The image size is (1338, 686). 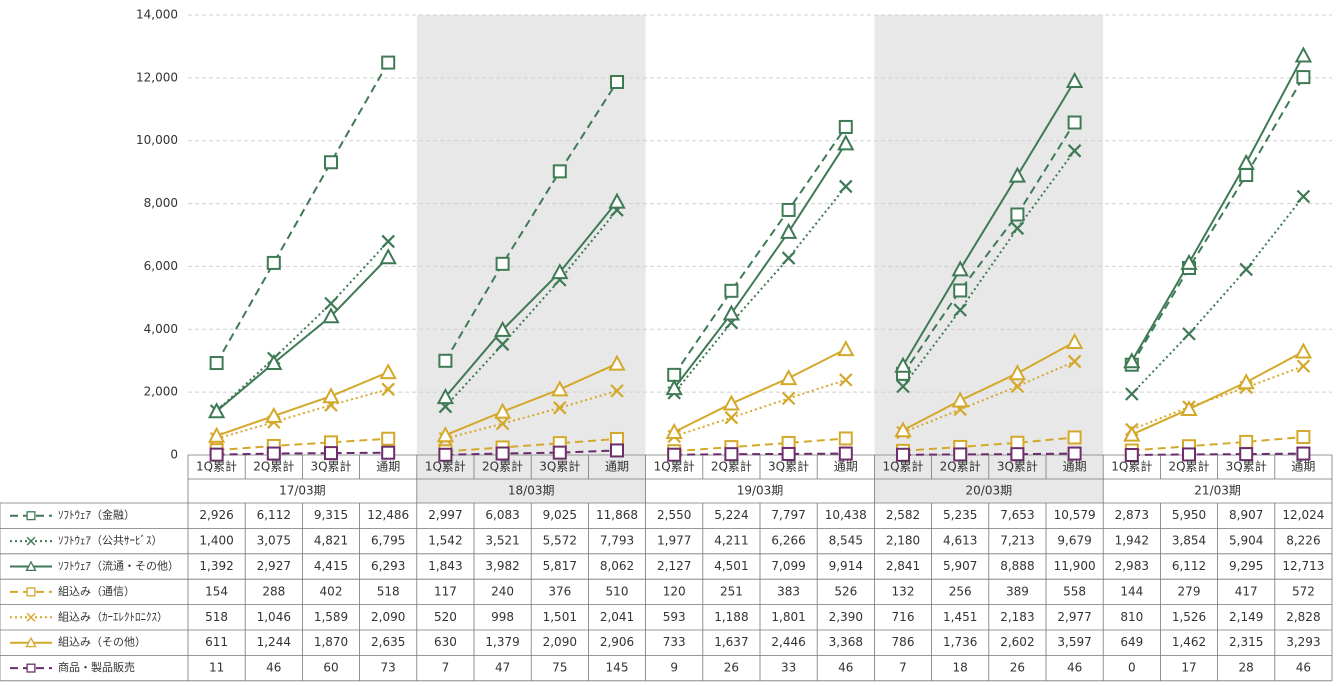 What do you see at coordinates (1246, 591) in the screenshot?
I see `table-cell: 417` at bounding box center [1246, 591].